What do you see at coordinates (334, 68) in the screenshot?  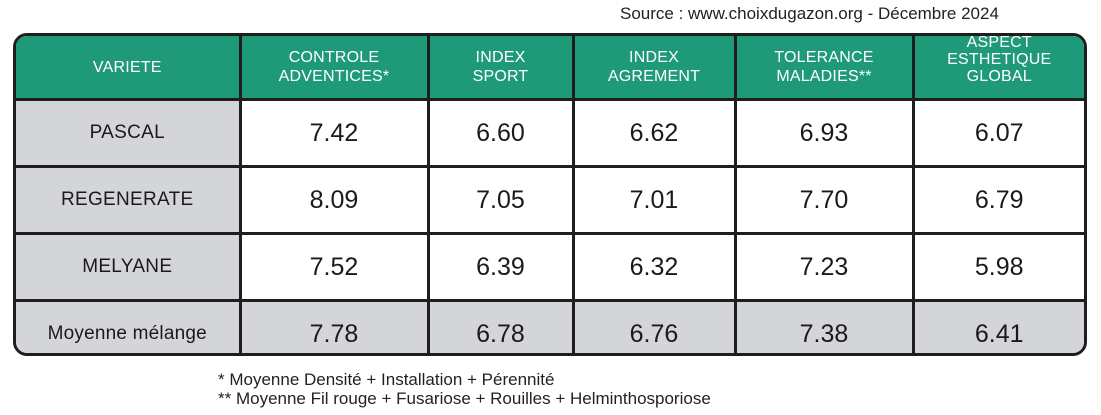 I see `header-controle-adventices: CONTROLE ADVENTICES*` at bounding box center [334, 68].